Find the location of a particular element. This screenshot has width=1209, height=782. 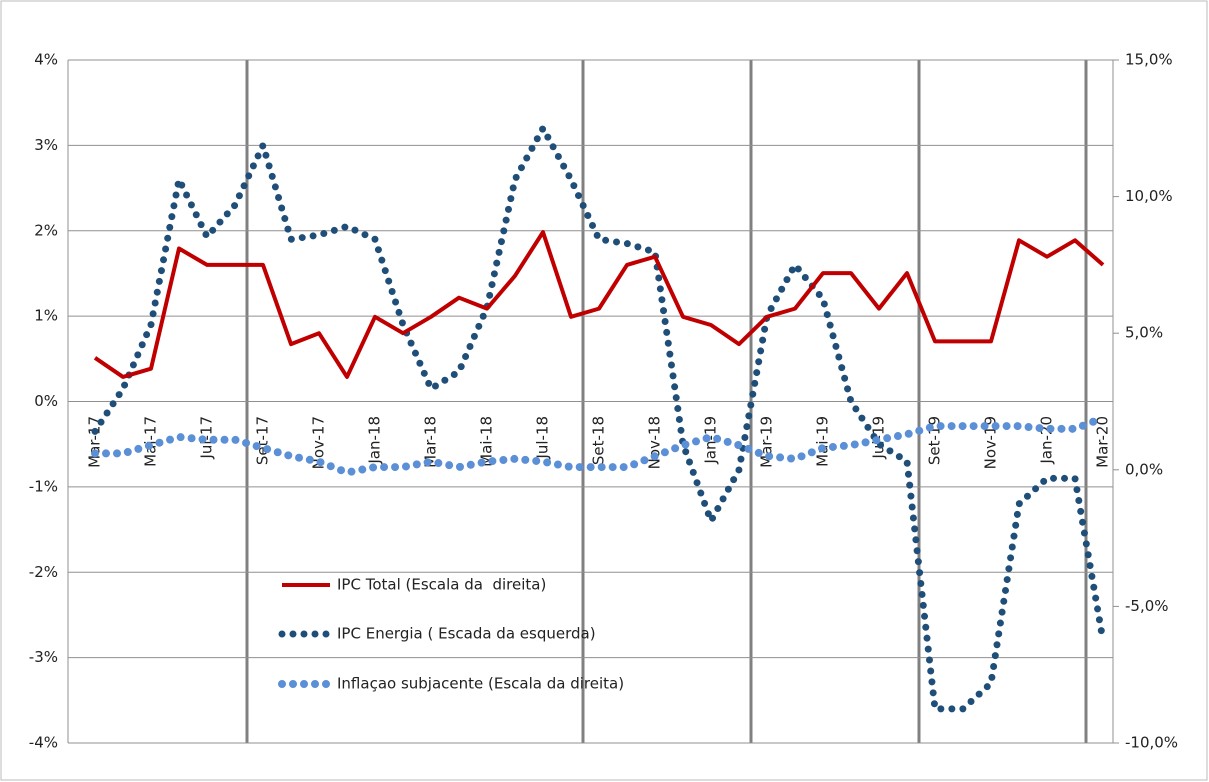

x-tick-label: Jan-19 is located at coordinates (711, 440).